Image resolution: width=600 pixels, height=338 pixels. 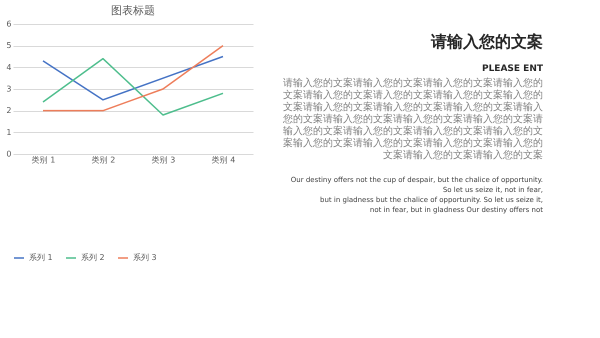 What do you see at coordinates (164, 160) in the screenshot?
I see `x-tick-label: 类别 3` at bounding box center [164, 160].